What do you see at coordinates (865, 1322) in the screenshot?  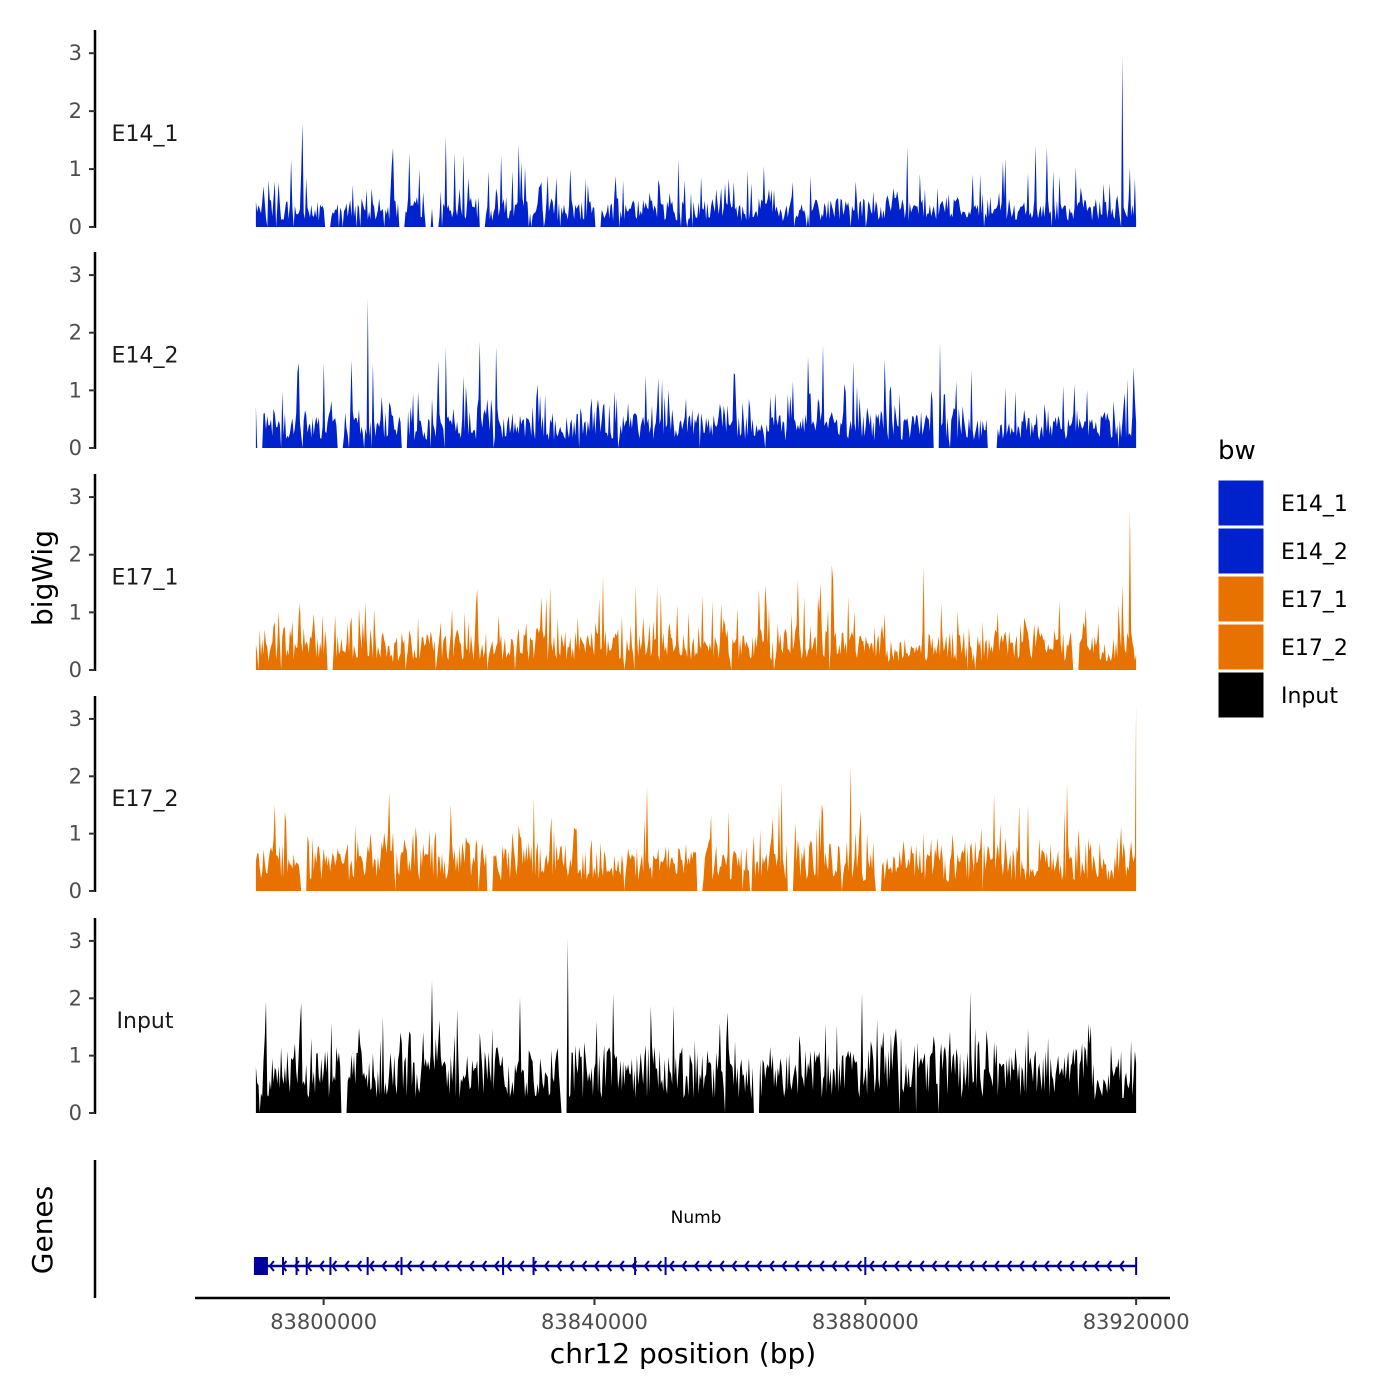 I see `x-tick-label-2: 83880000` at bounding box center [865, 1322].